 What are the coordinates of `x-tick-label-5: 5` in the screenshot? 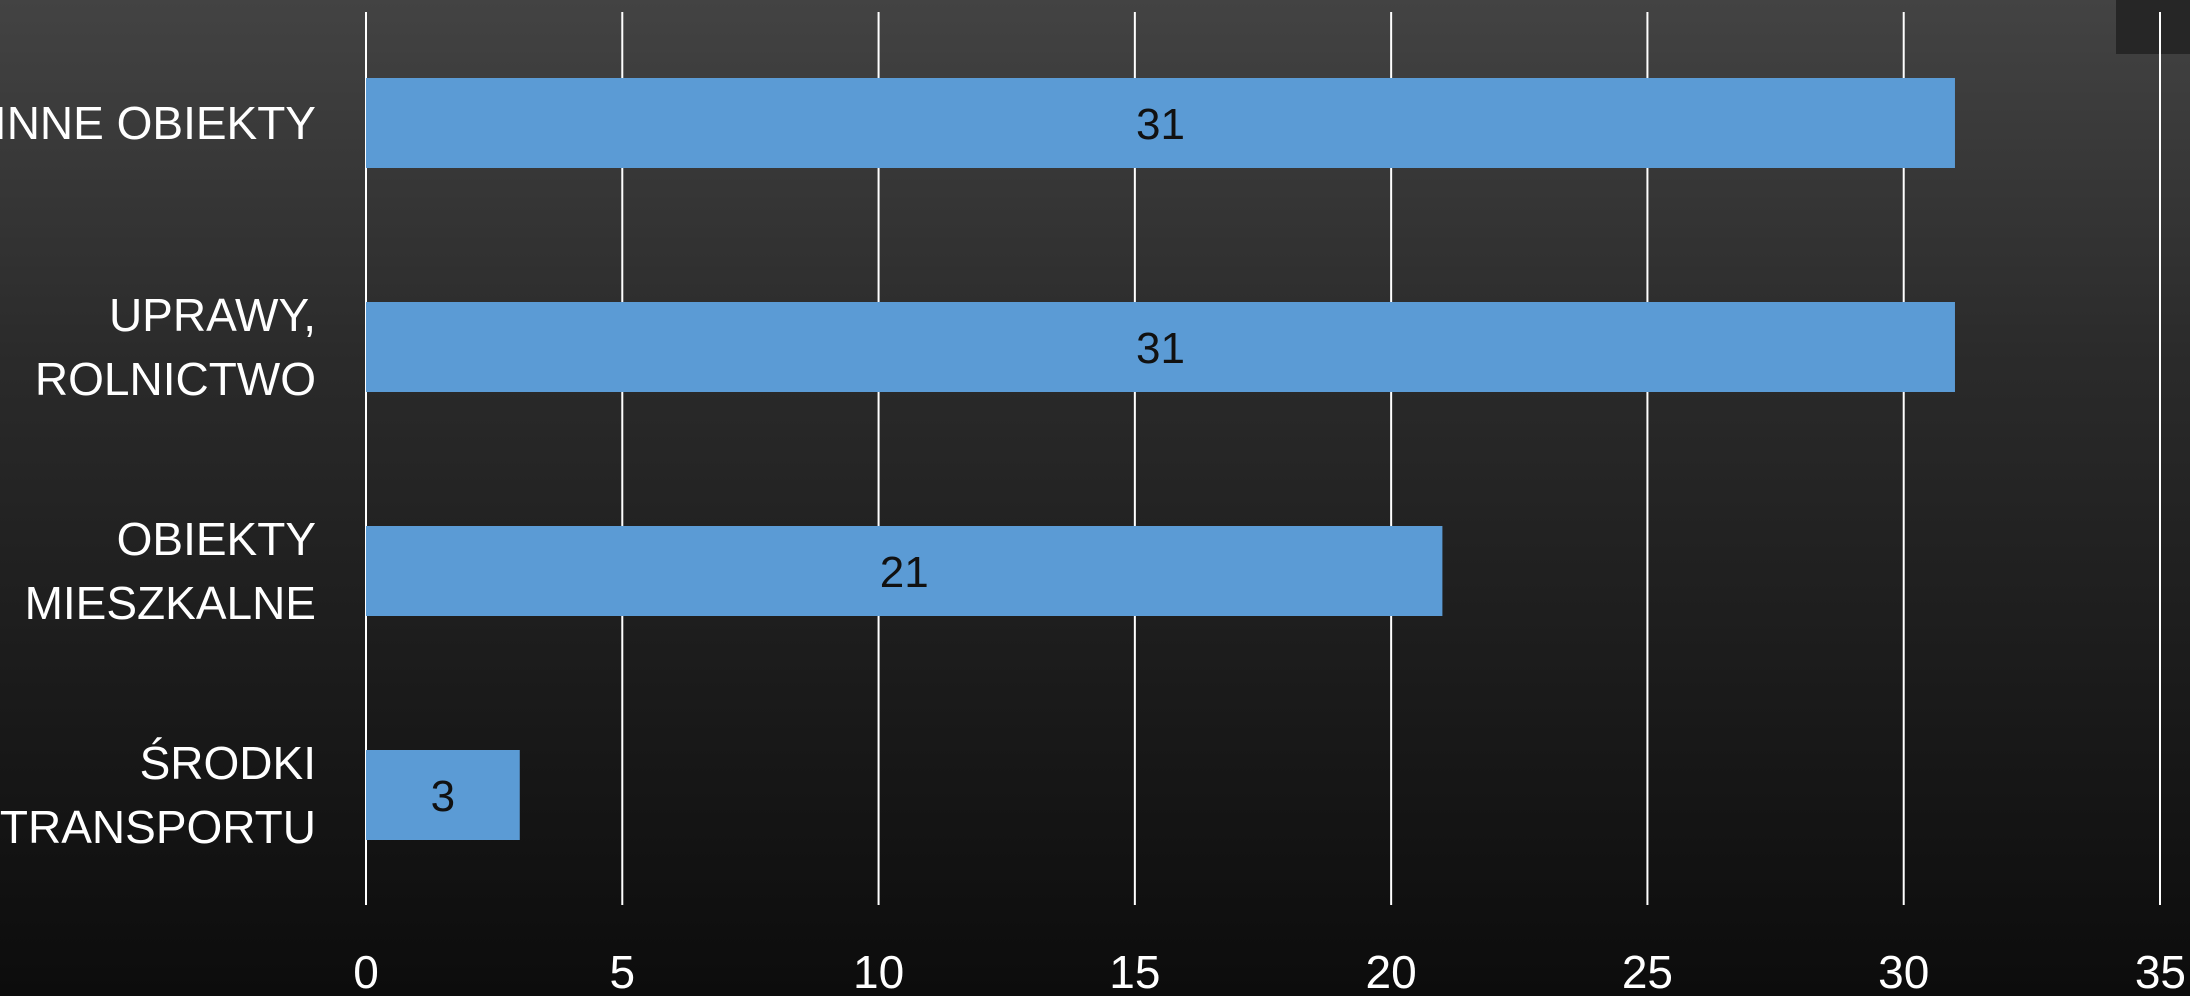 It's located at (622, 971).